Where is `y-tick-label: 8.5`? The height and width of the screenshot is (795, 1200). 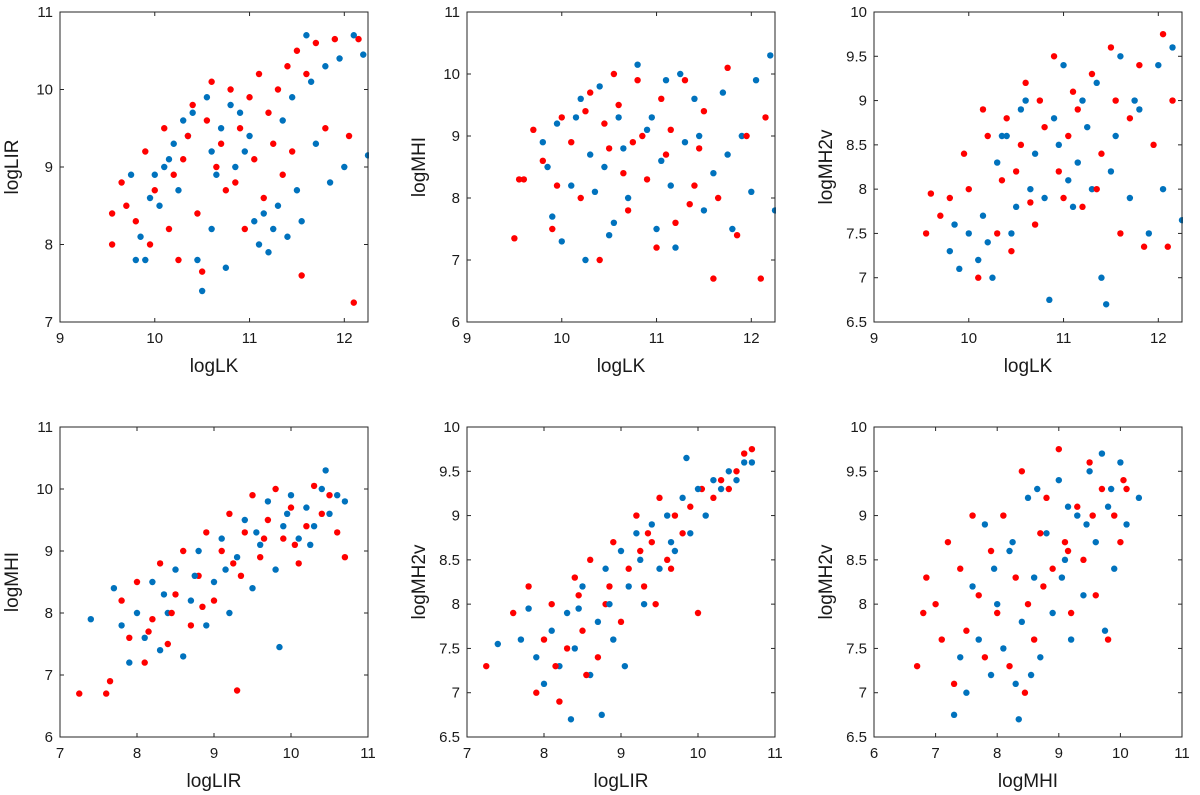
y-tick-label: 8.5 is located at coordinates (856, 145).